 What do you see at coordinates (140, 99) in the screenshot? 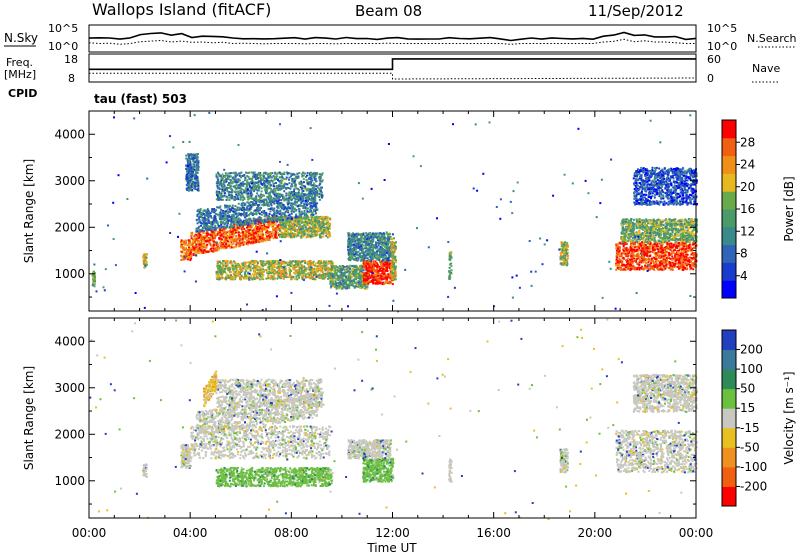
I see `cpid-value: tau (fast) 503` at bounding box center [140, 99].